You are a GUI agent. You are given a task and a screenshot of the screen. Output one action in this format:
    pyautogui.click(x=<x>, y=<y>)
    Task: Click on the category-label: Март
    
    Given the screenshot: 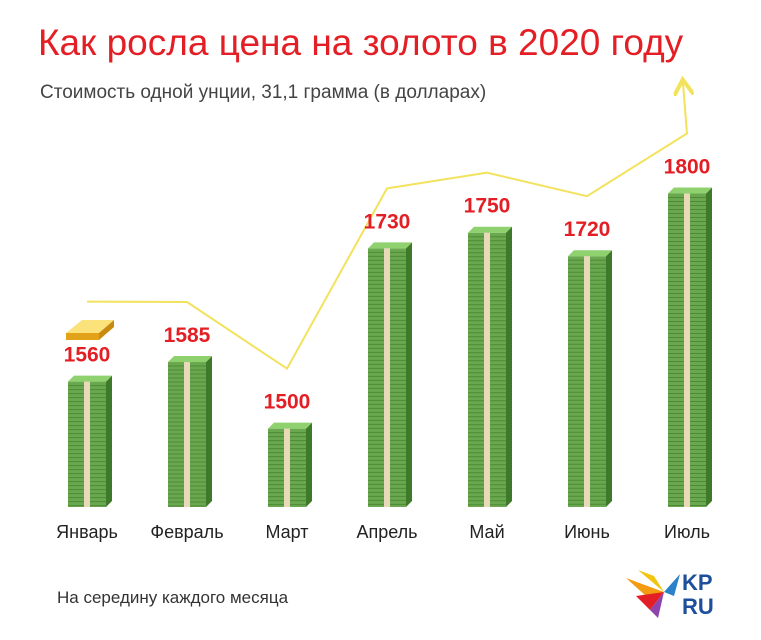 What is the action you would take?
    pyautogui.click(x=286, y=532)
    